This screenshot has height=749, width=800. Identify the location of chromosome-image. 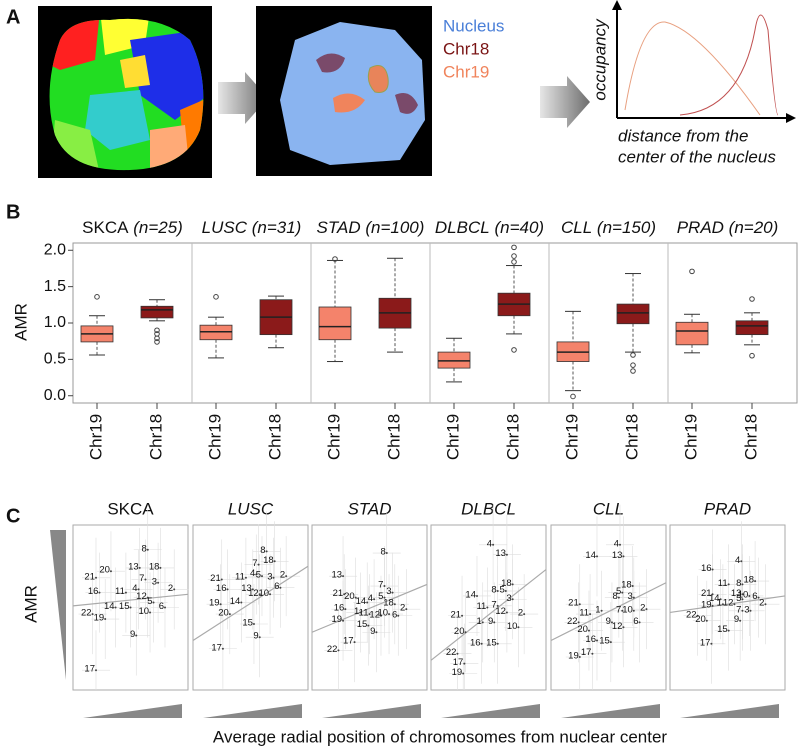
(125, 92).